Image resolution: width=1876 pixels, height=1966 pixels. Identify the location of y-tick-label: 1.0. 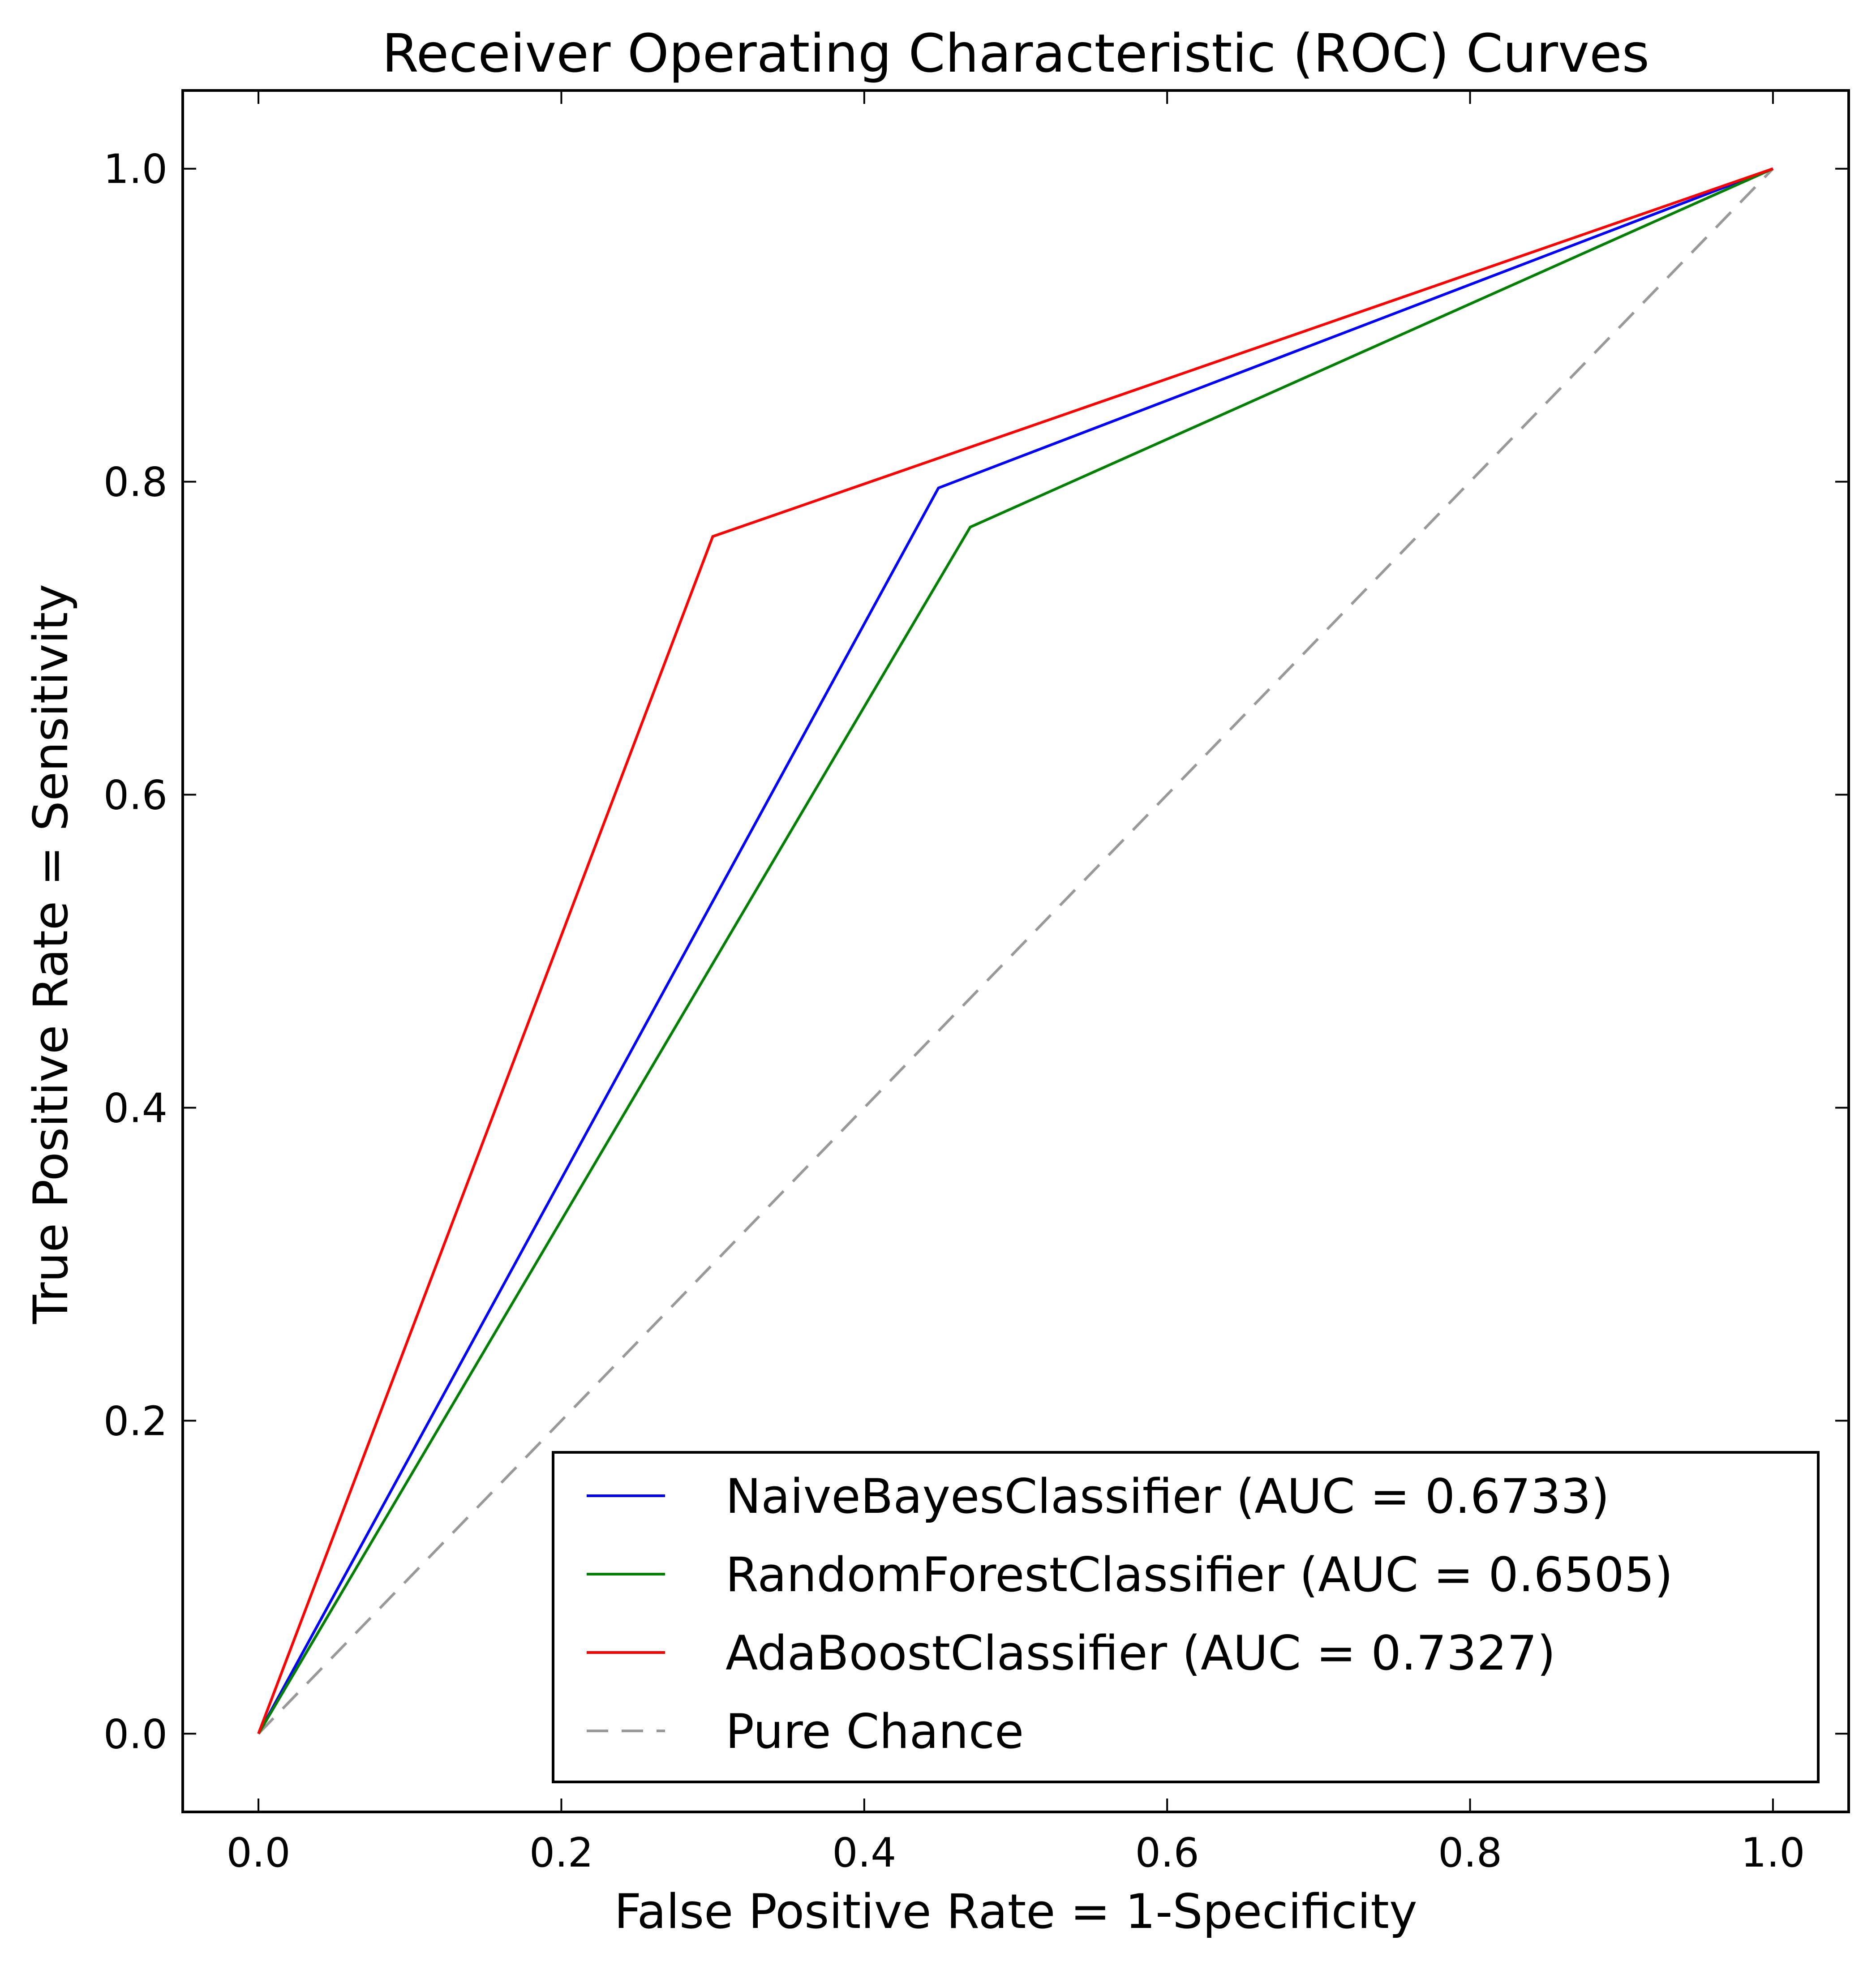
(135, 170).